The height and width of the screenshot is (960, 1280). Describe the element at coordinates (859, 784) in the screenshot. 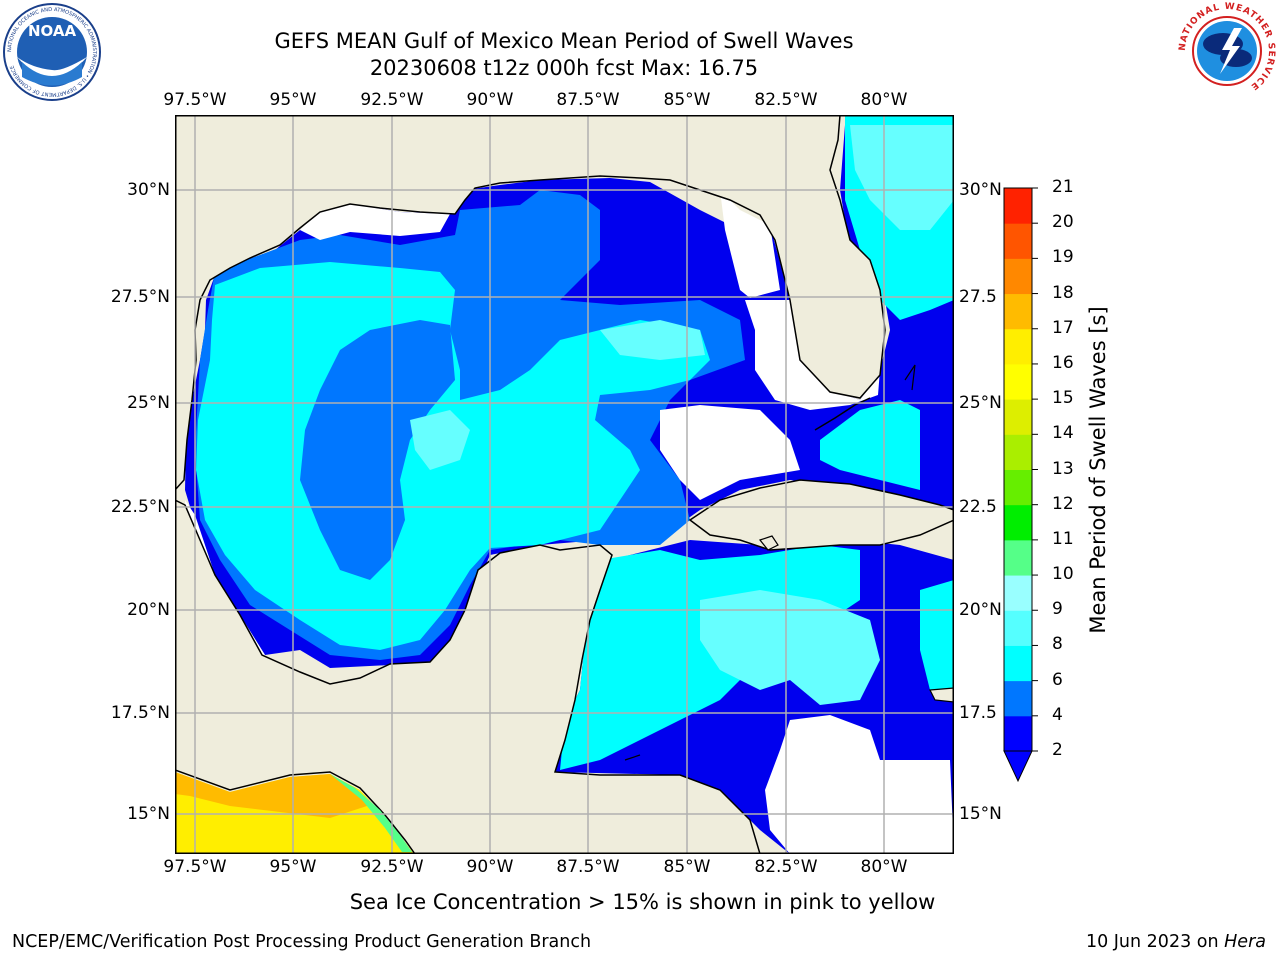

I see `nodata-caribbean-se` at that location.